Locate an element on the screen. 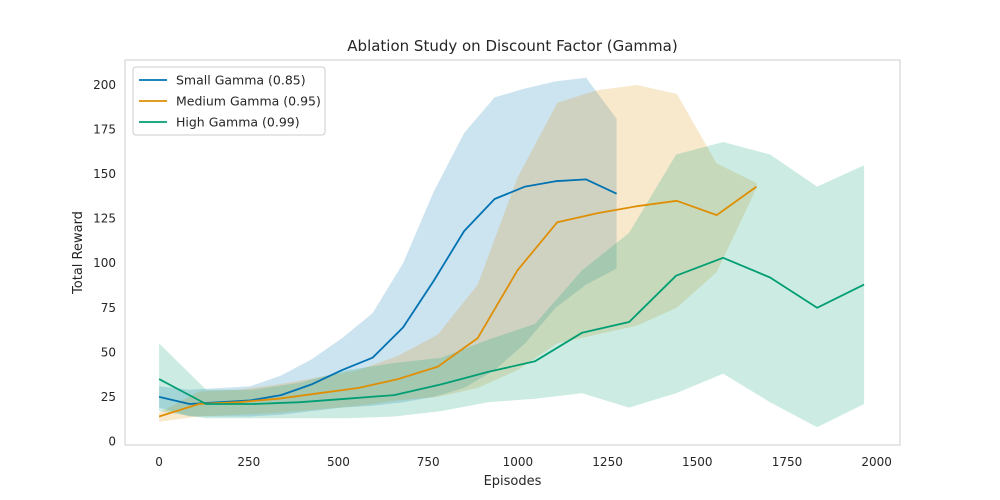  y-tick-label: 75 is located at coordinates (108, 308).